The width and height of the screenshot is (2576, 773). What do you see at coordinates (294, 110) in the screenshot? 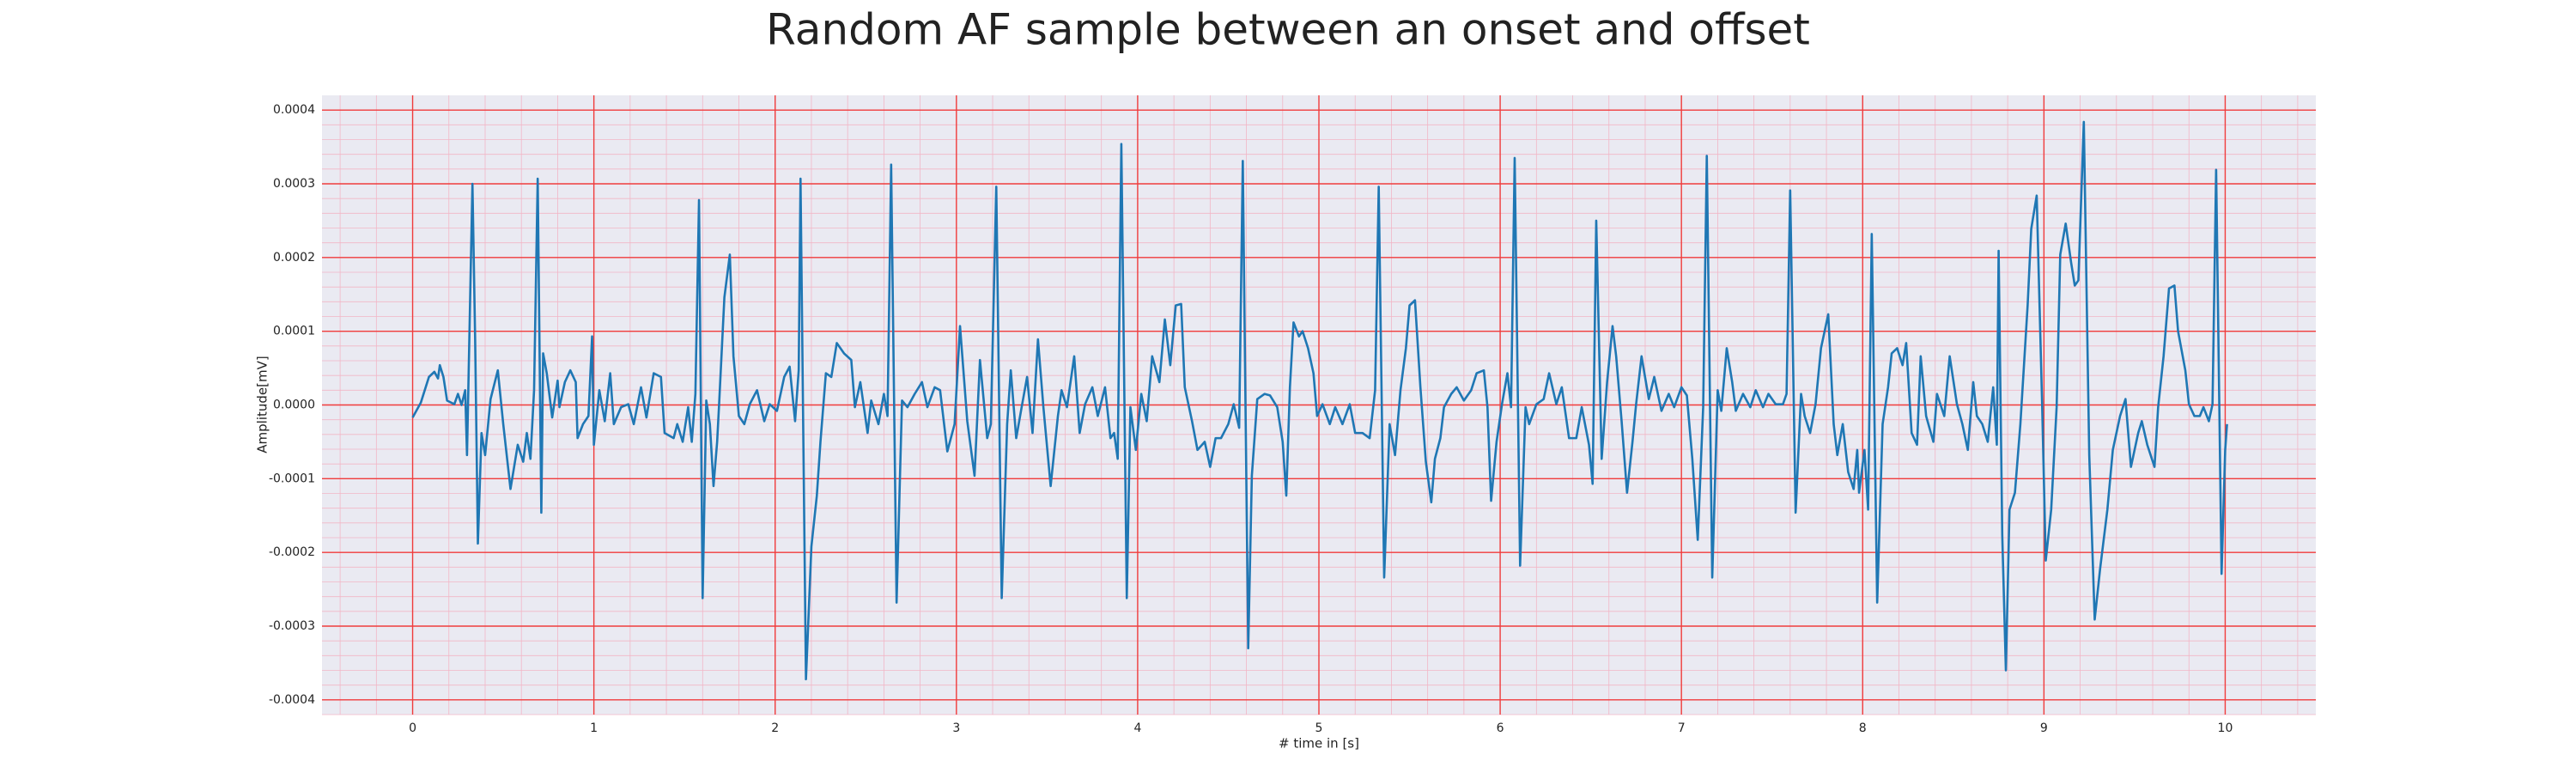
I see `y-tick-label: 0.0004` at bounding box center [294, 110].